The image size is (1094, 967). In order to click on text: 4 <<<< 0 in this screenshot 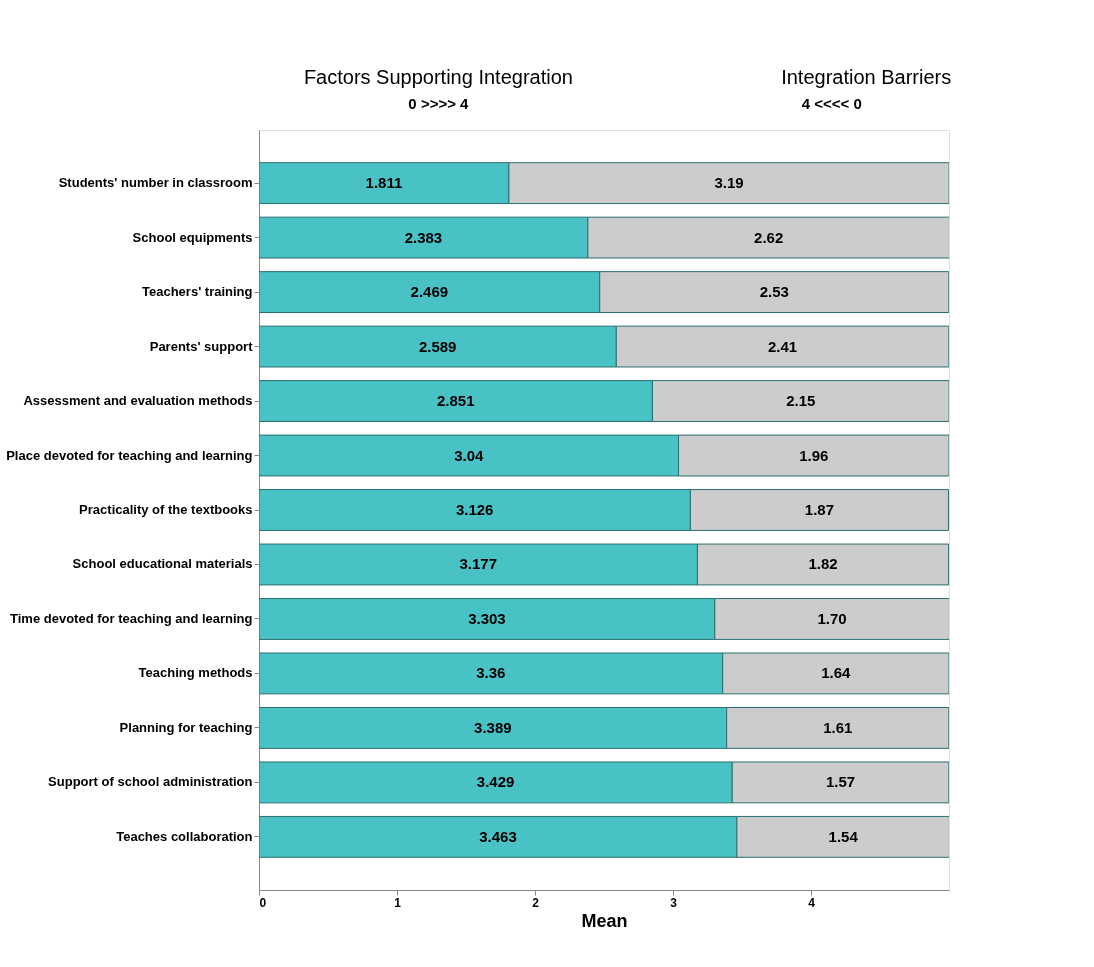, I will do `click(831, 103)`.